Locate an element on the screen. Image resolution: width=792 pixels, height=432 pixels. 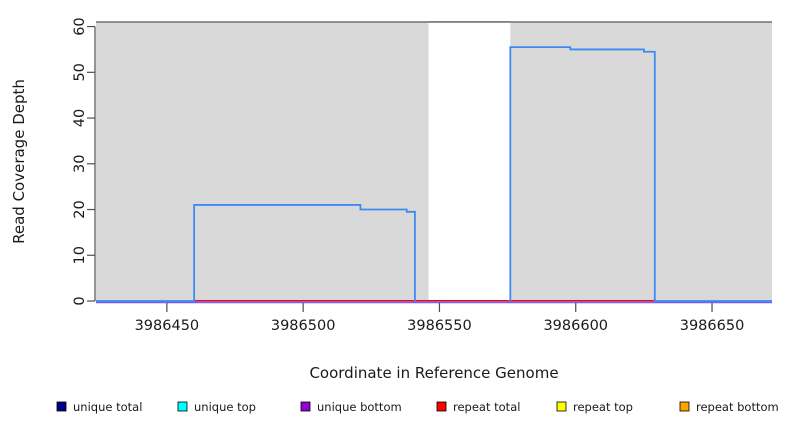
x-tick-label-3986450: 3986450 is located at coordinates (167, 326).